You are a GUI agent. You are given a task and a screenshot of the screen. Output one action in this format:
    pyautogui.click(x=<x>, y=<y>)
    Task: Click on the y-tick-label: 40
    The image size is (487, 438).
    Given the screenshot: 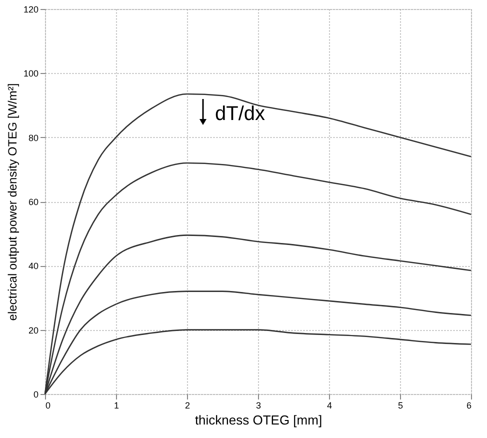 What is the action you would take?
    pyautogui.click(x=33, y=266)
    